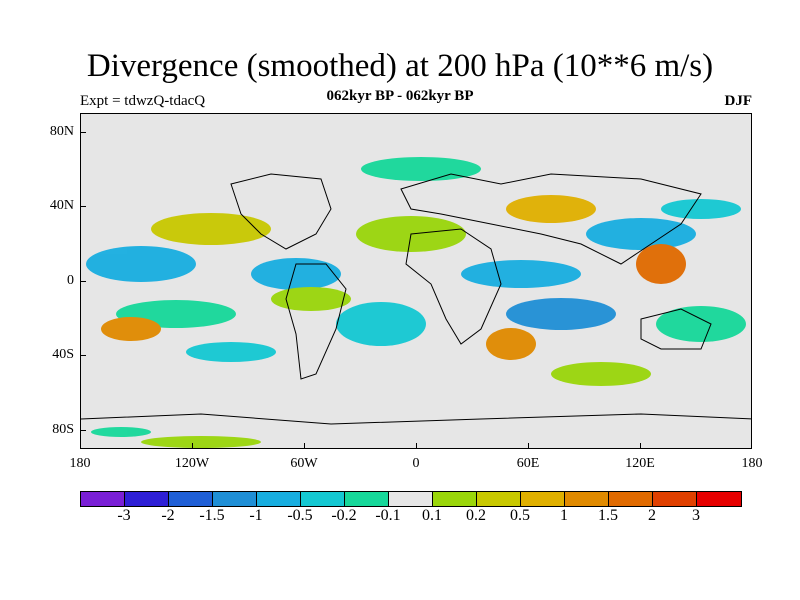  What do you see at coordinates (124, 515) in the screenshot?
I see `colorbar-label: -3` at bounding box center [124, 515].